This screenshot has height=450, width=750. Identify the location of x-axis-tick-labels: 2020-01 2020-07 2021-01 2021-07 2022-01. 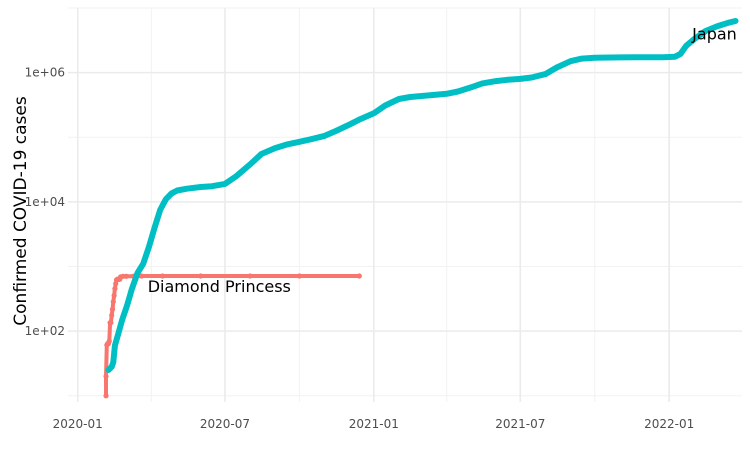
(374, 424).